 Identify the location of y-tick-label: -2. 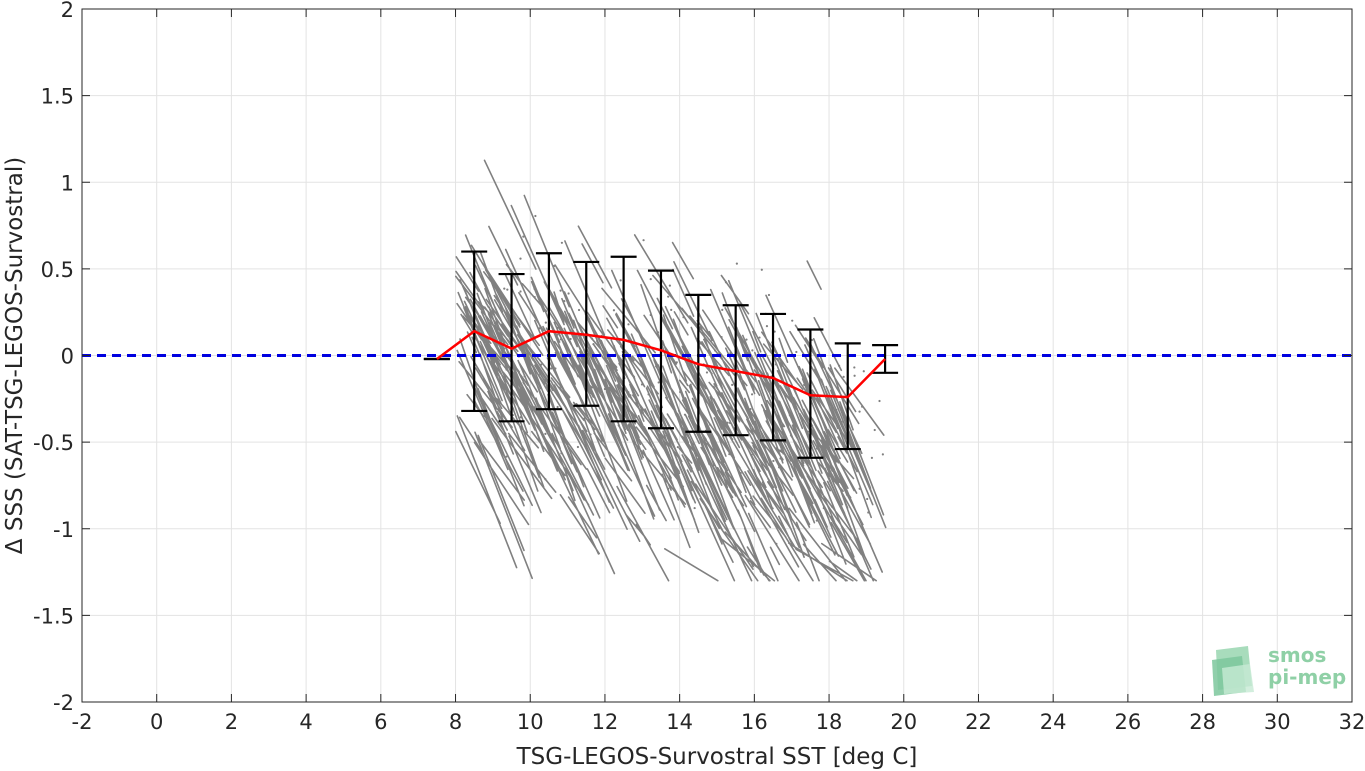
(63, 703).